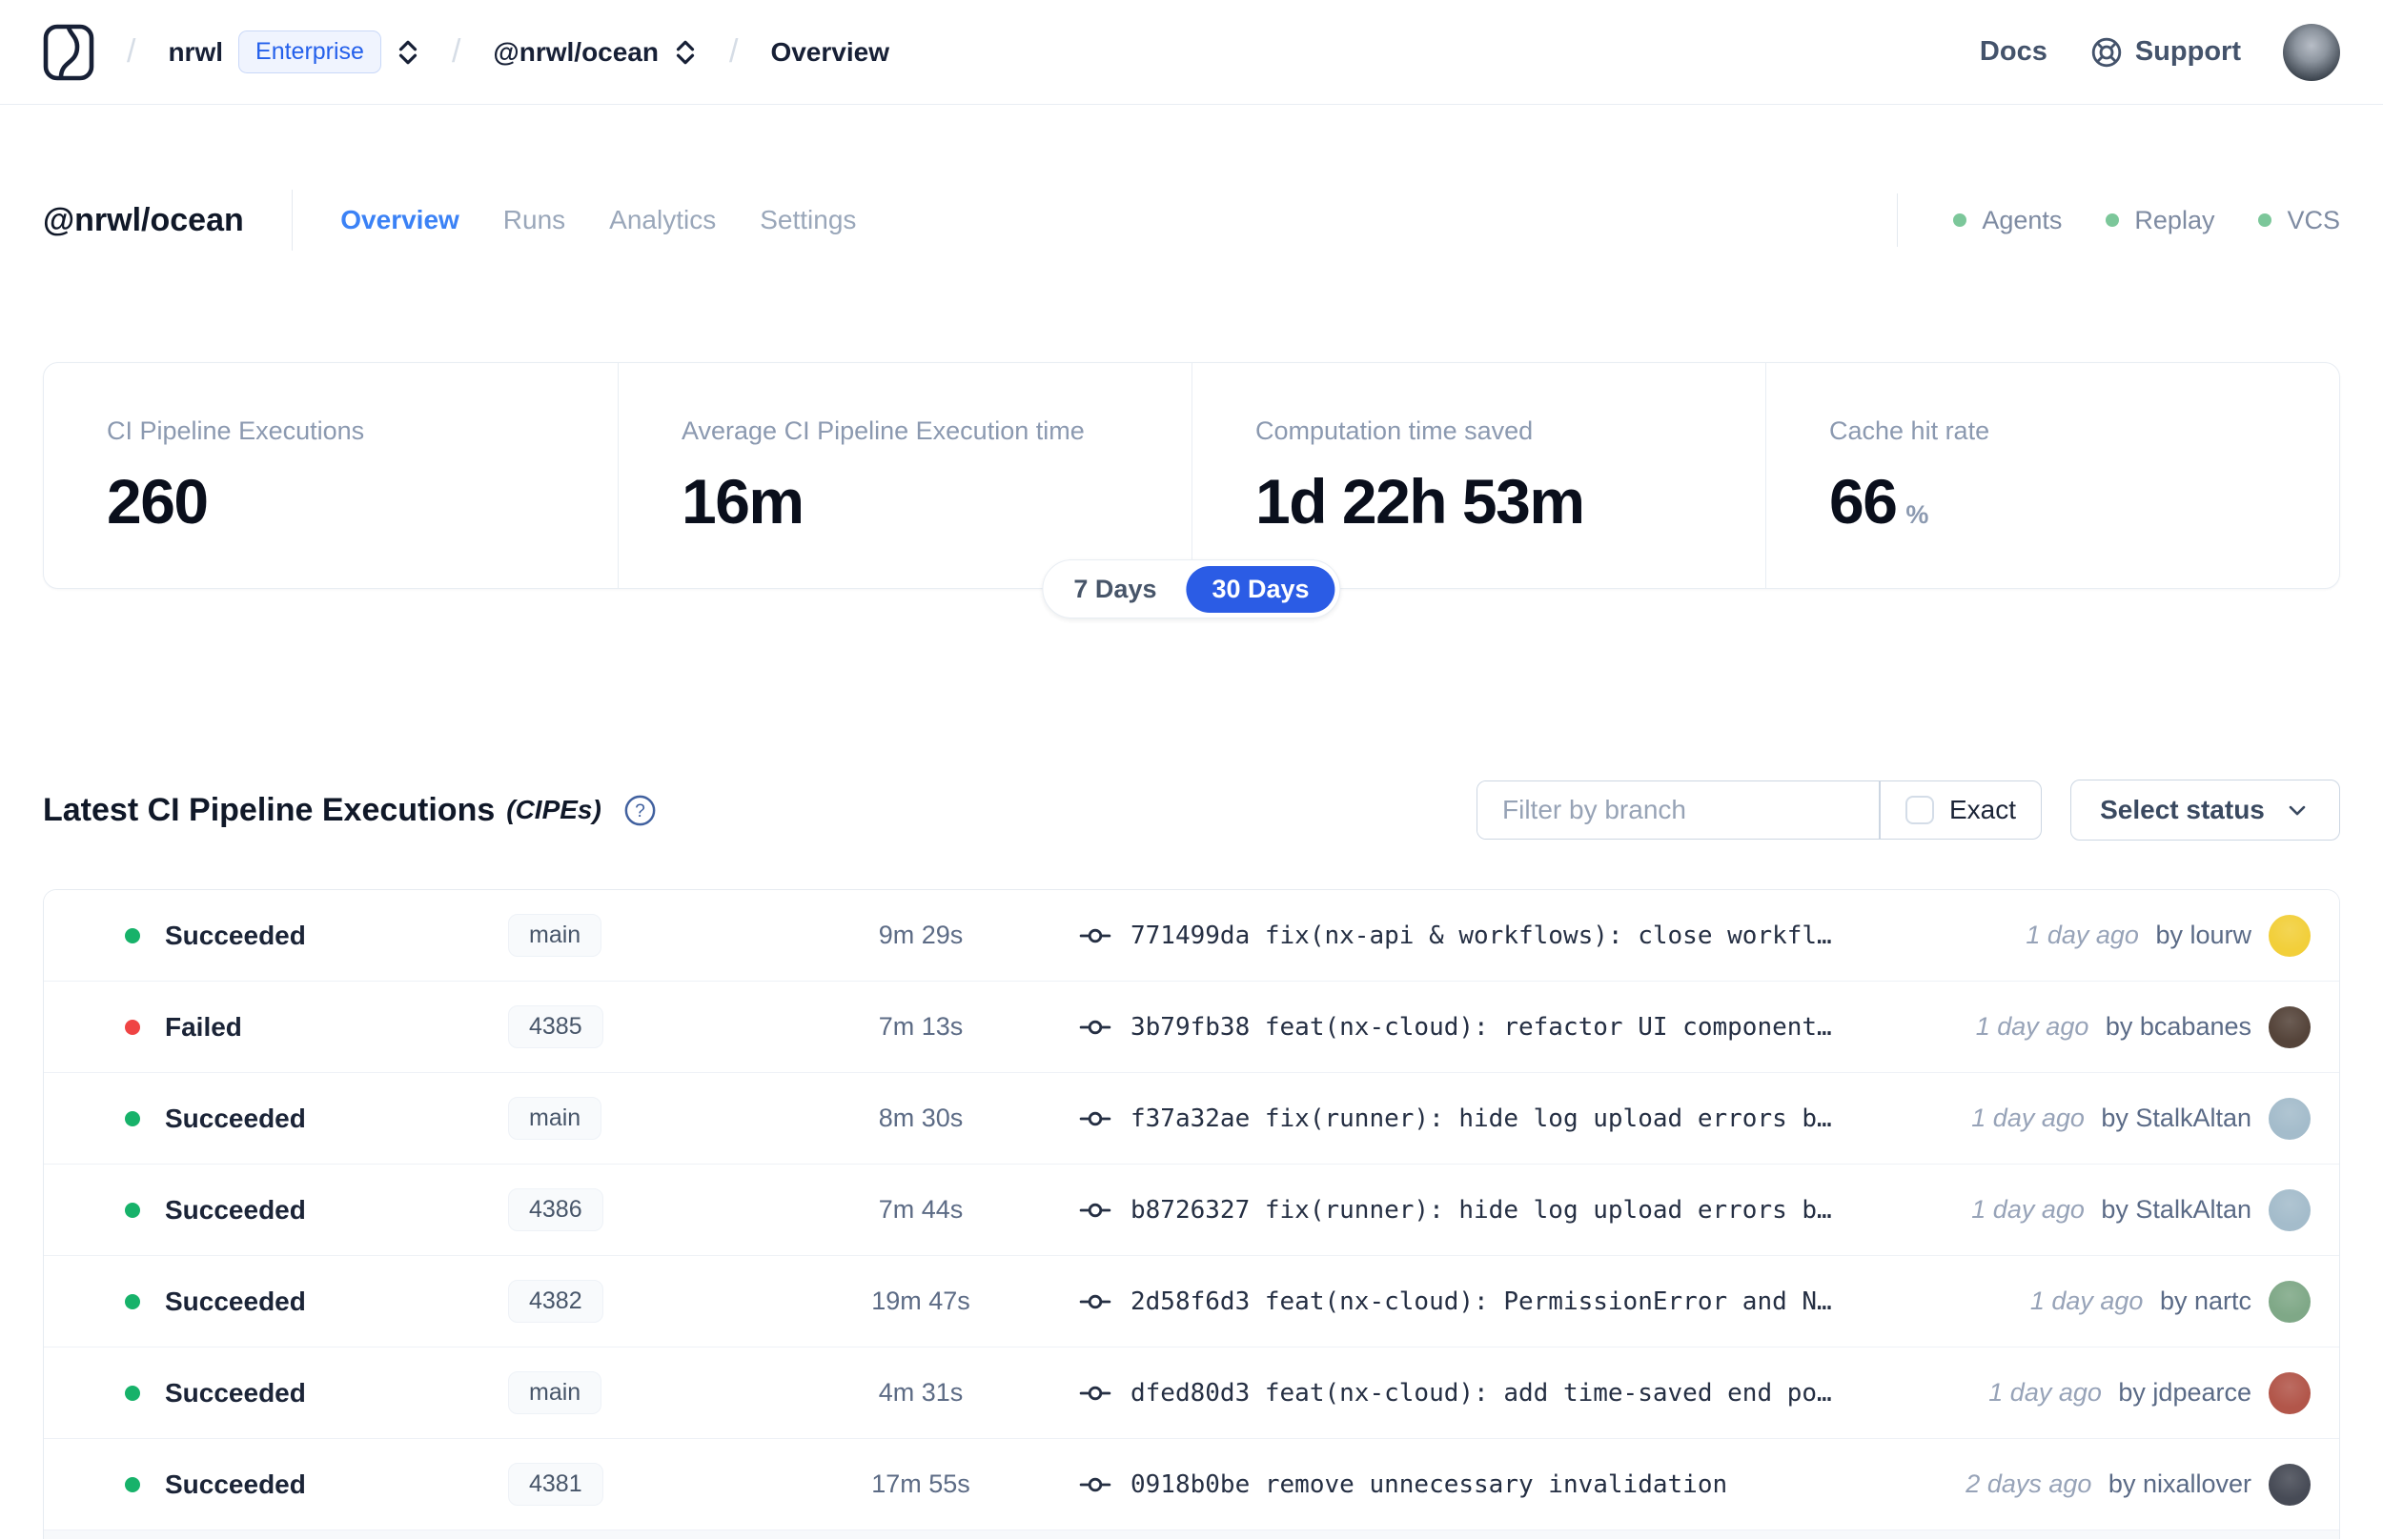  Describe the element at coordinates (884, 430) in the screenshot. I see `stat-label: Average CI Pipeline Execution time` at that location.